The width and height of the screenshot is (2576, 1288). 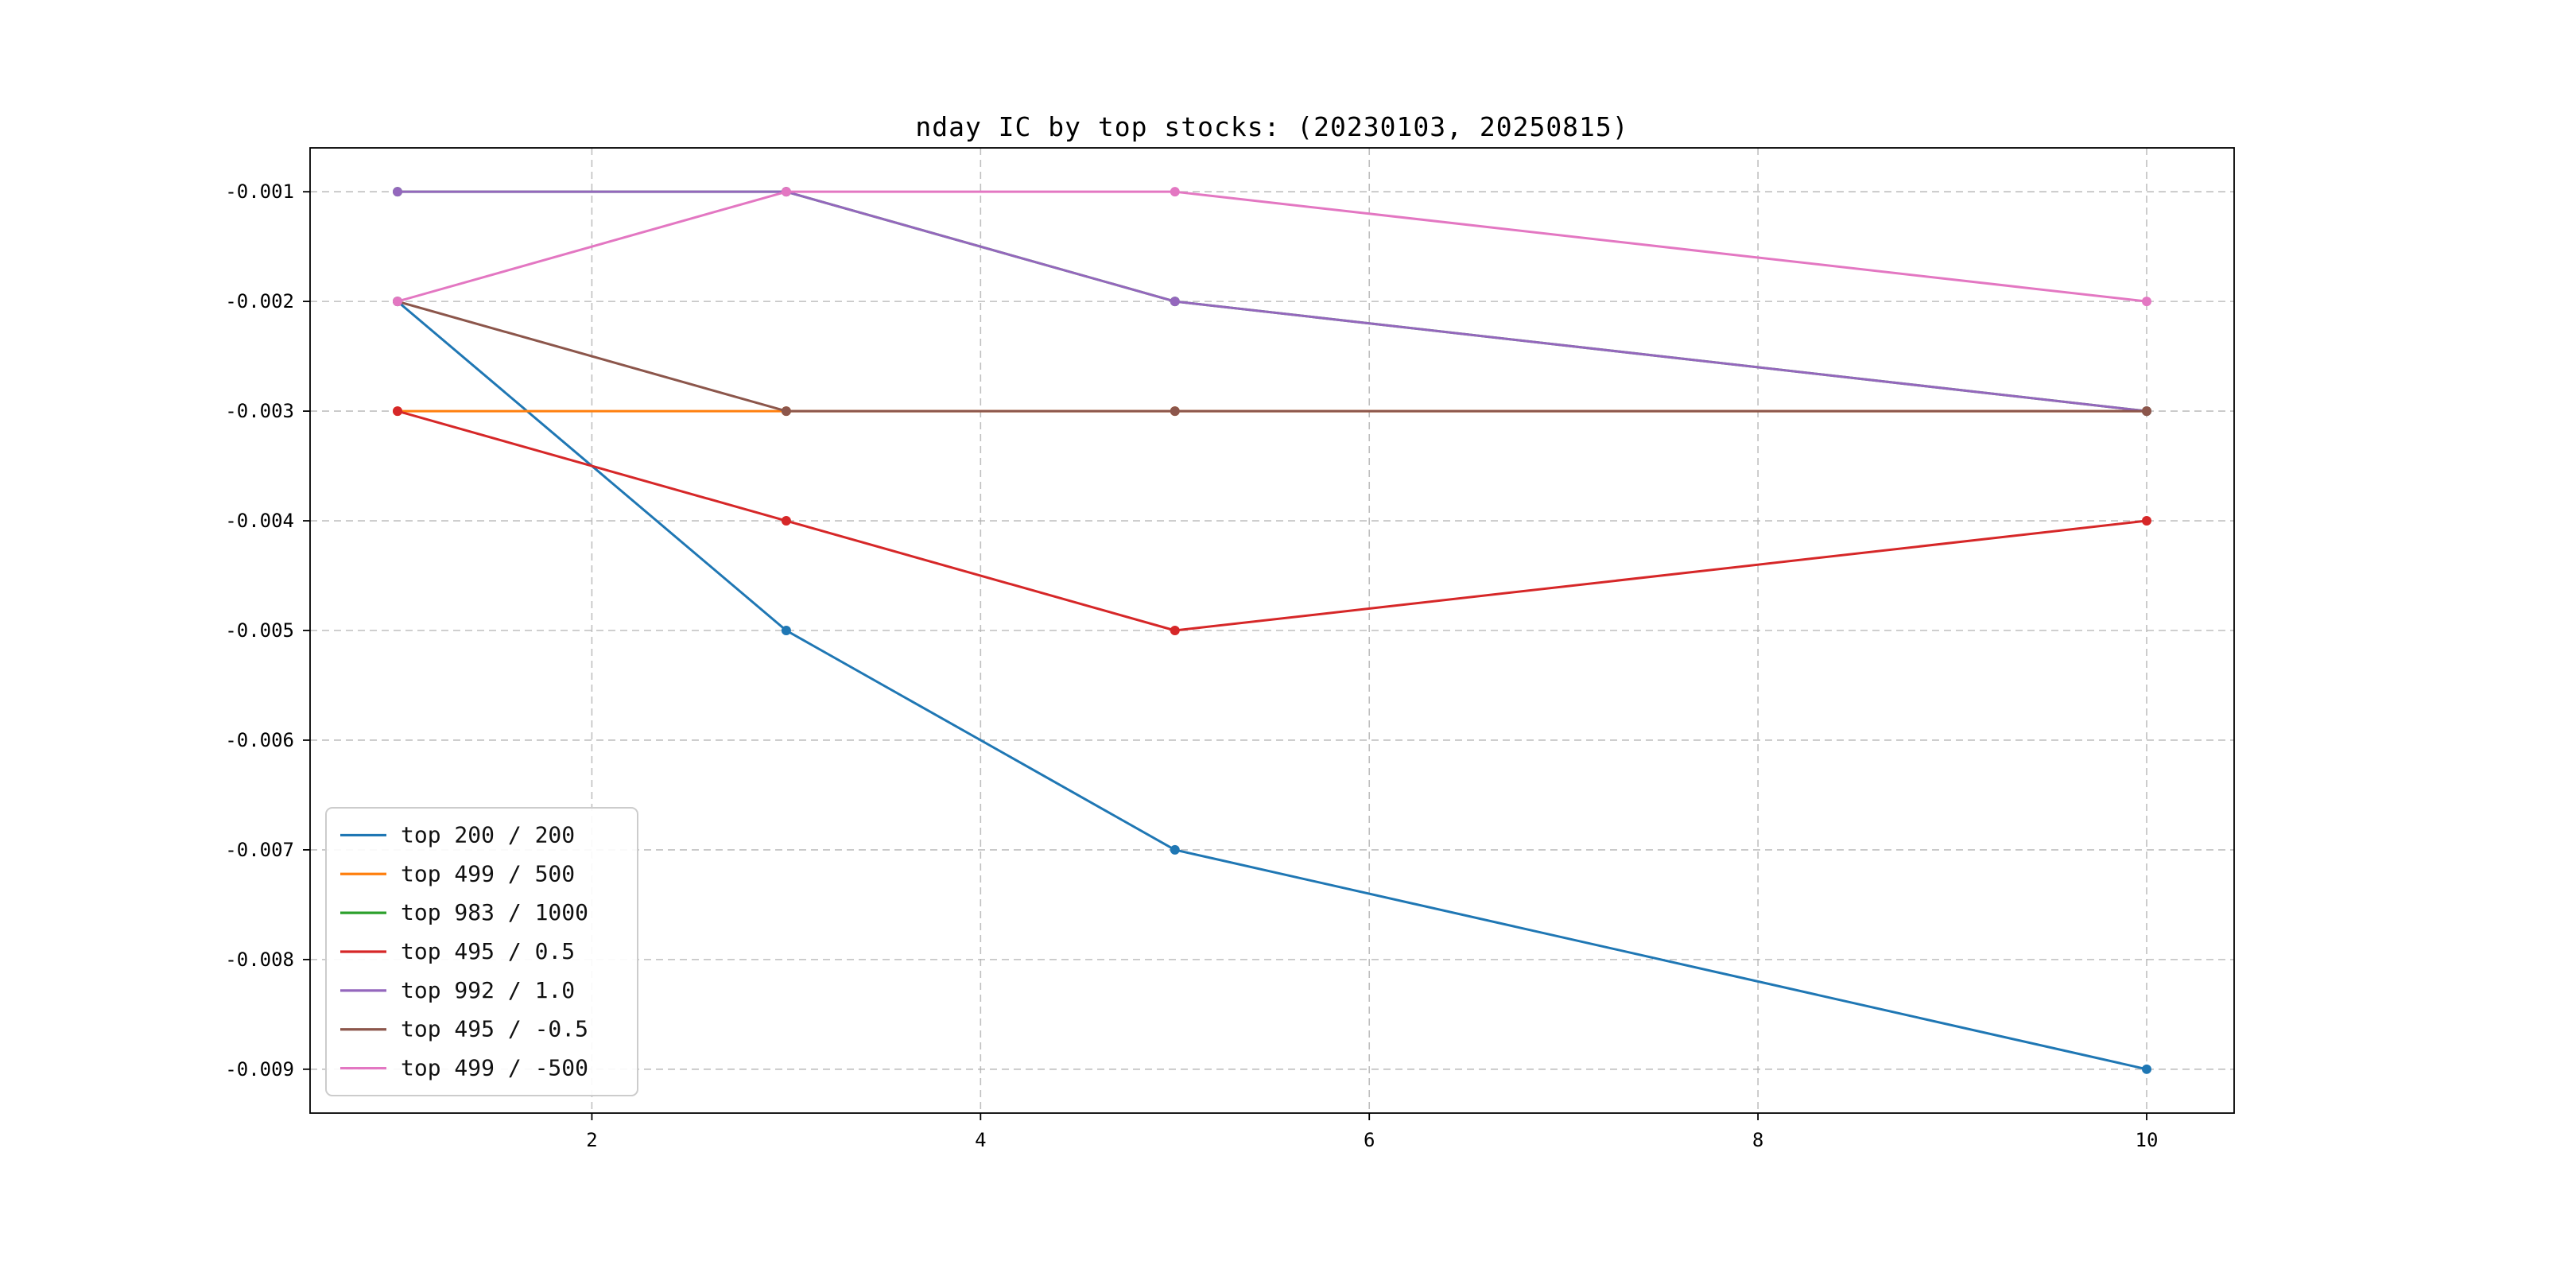 I want to click on x-tick-label: 10, so click(x=2148, y=1140).